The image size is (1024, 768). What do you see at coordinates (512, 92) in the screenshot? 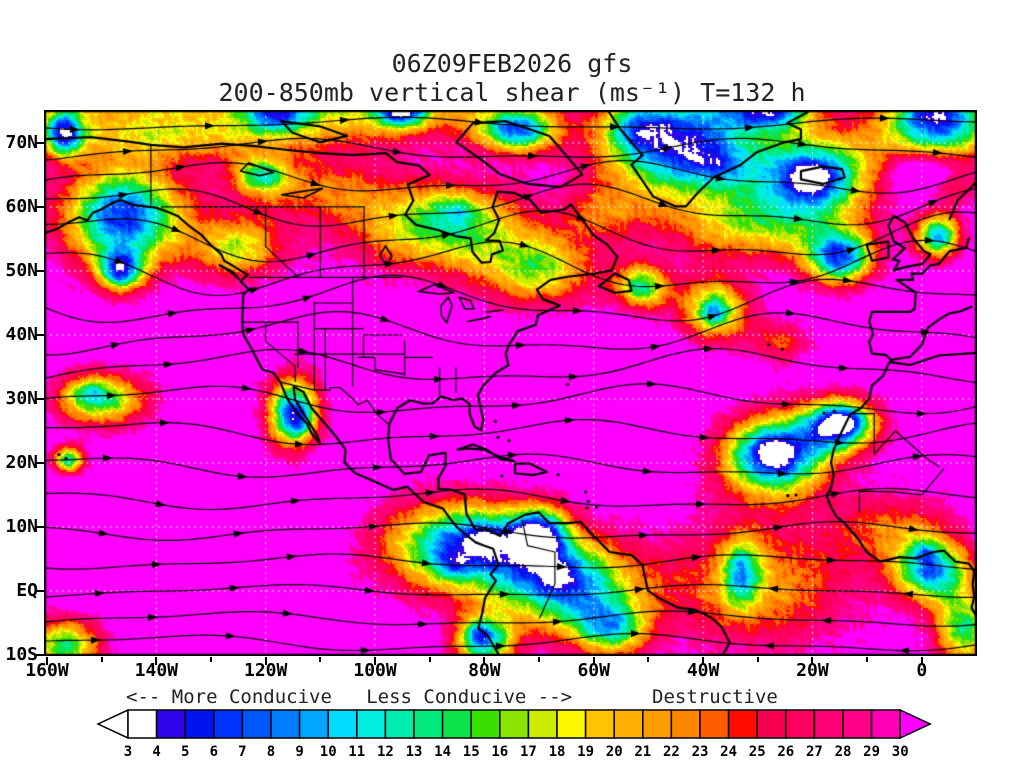
I see `chart-title-field: 200-850mb vertical shear (ms⁻¹) T=132 h` at bounding box center [512, 92].